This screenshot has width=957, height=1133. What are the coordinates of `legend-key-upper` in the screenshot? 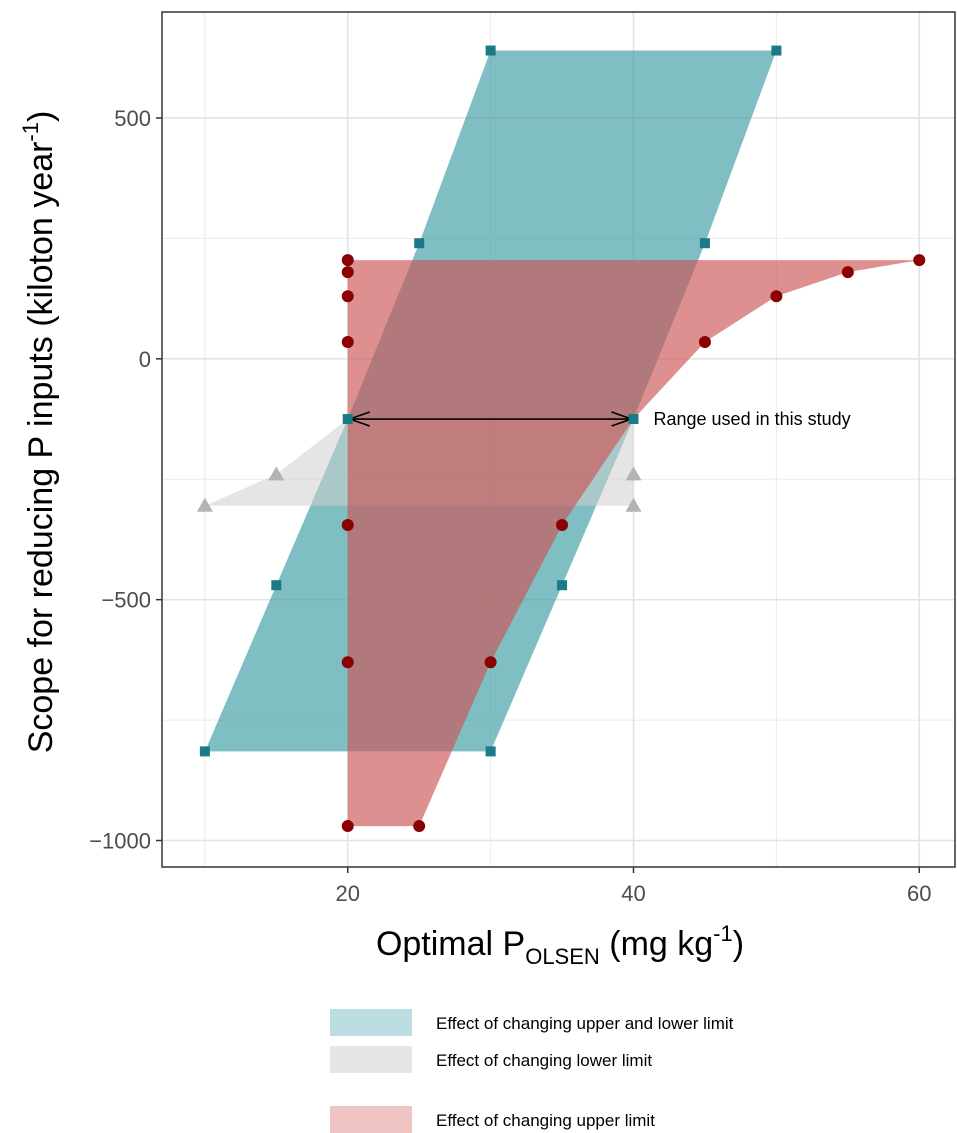 It's located at (371, 1119).